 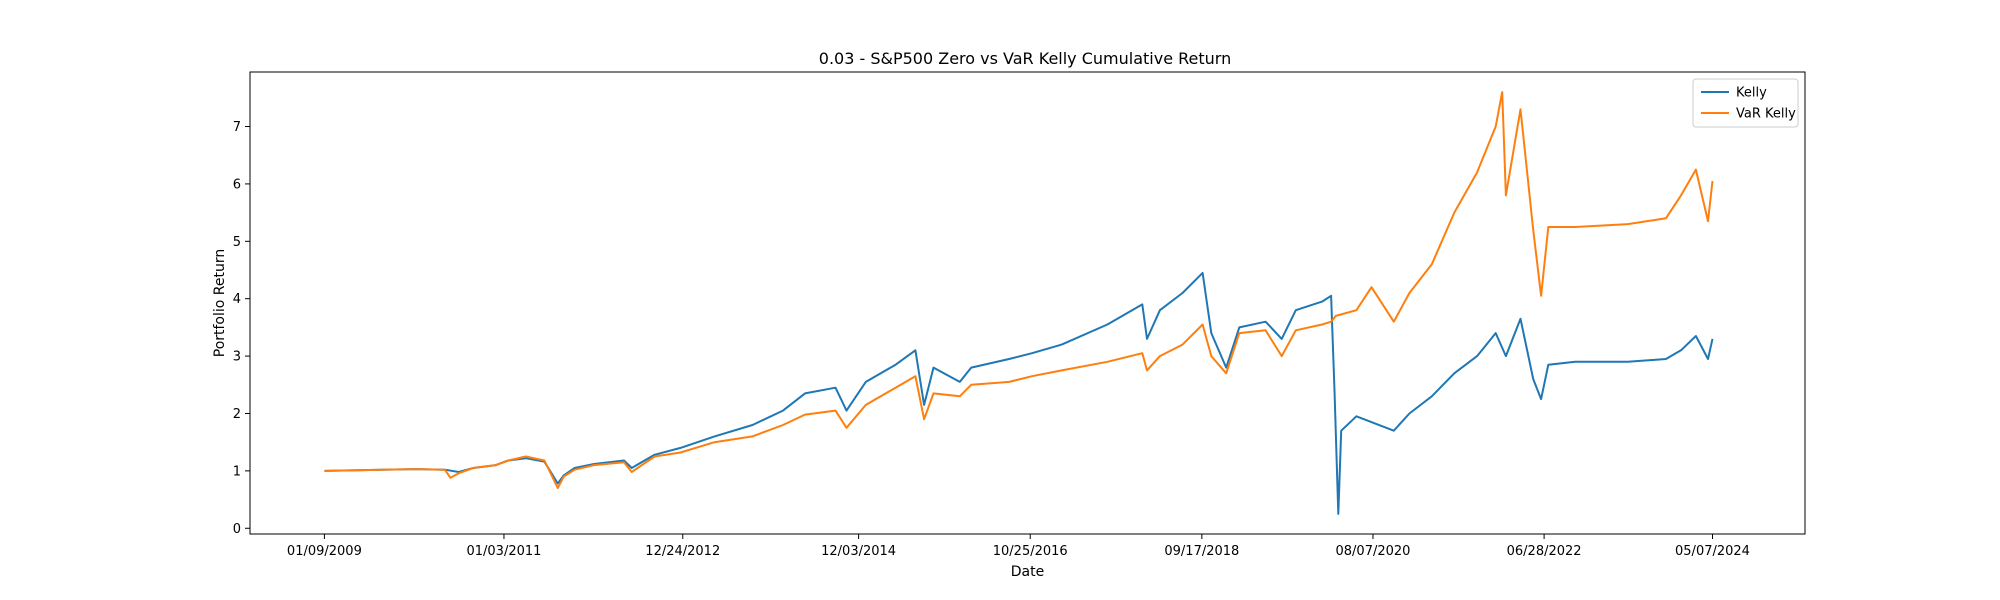 What do you see at coordinates (241, 328) in the screenshot?
I see `y-axis-ticks: 0 1 2 3 4 5 6 7` at bounding box center [241, 328].